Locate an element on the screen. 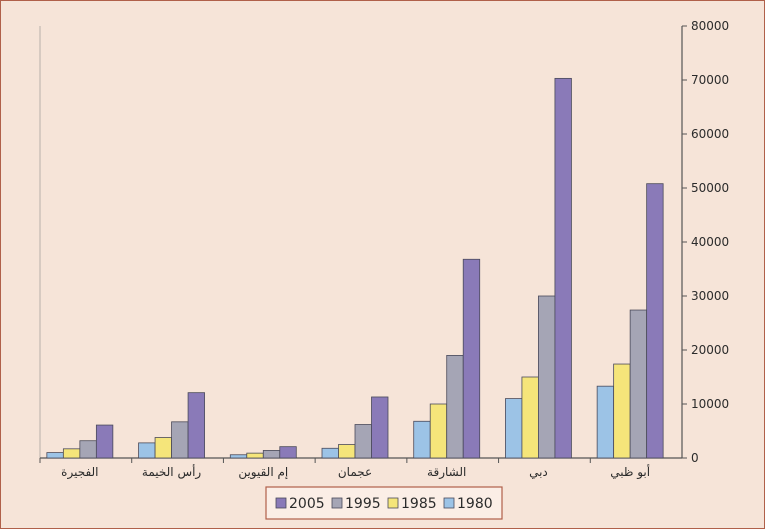 The height and width of the screenshot is (529, 765). y-tick-label: 40000 is located at coordinates (710, 242).